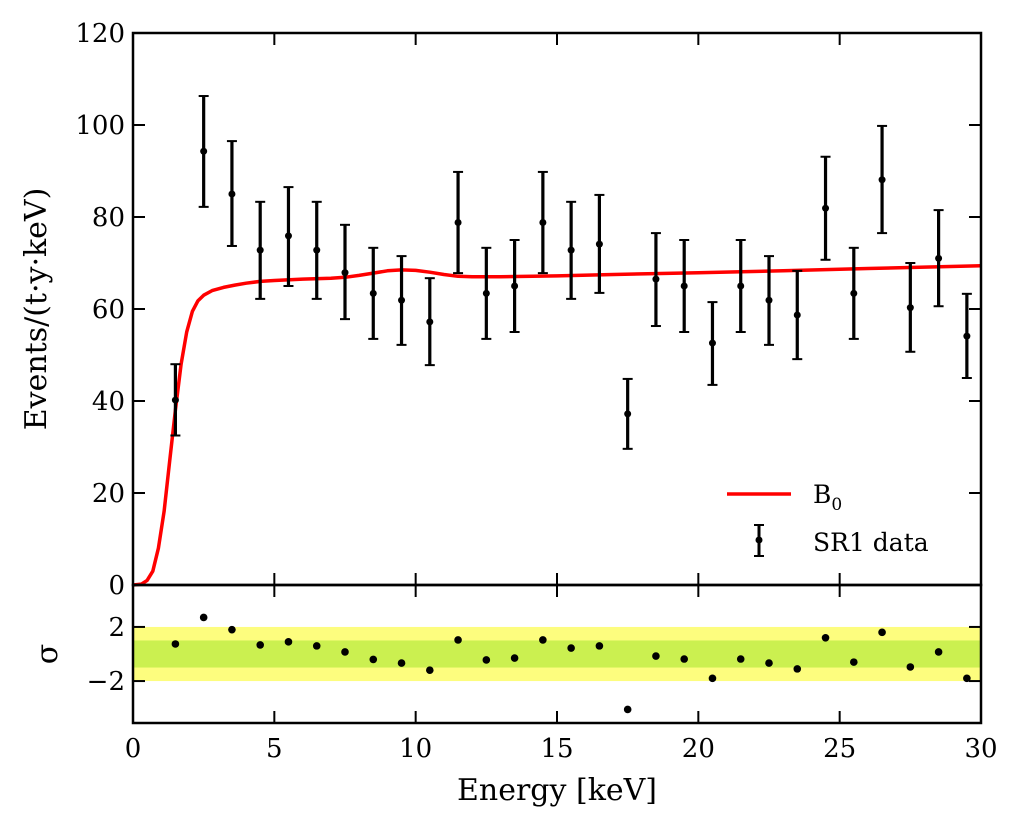 Image resolution: width=1024 pixels, height=835 pixels. Describe the element at coordinates (871, 542) in the screenshot. I see `legend-sr1-label: SR1 data` at that location.